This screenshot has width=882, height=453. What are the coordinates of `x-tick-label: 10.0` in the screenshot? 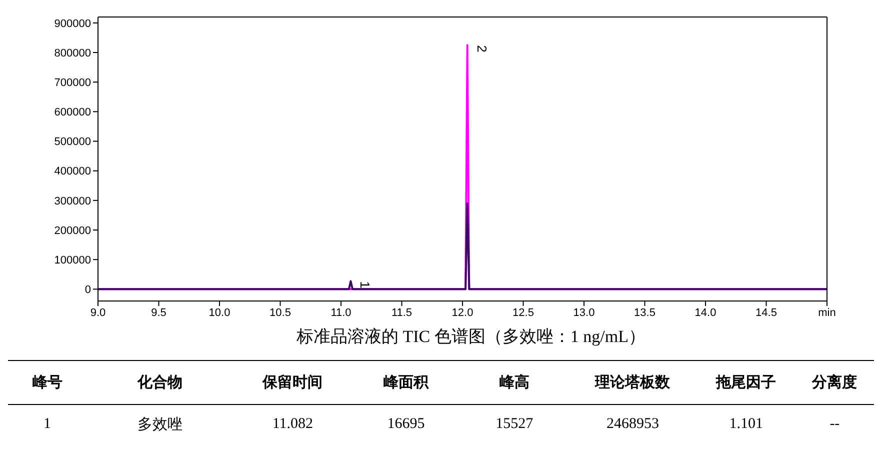 It's located at (219, 312).